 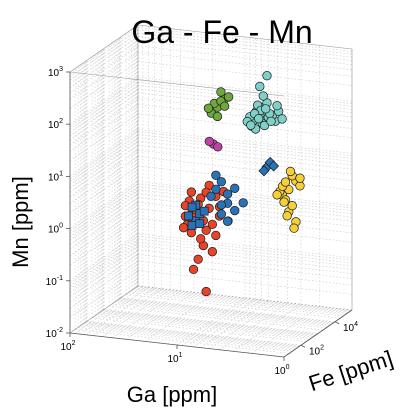 I want to click on z-tick-label: 10¹, so click(x=55, y=176).